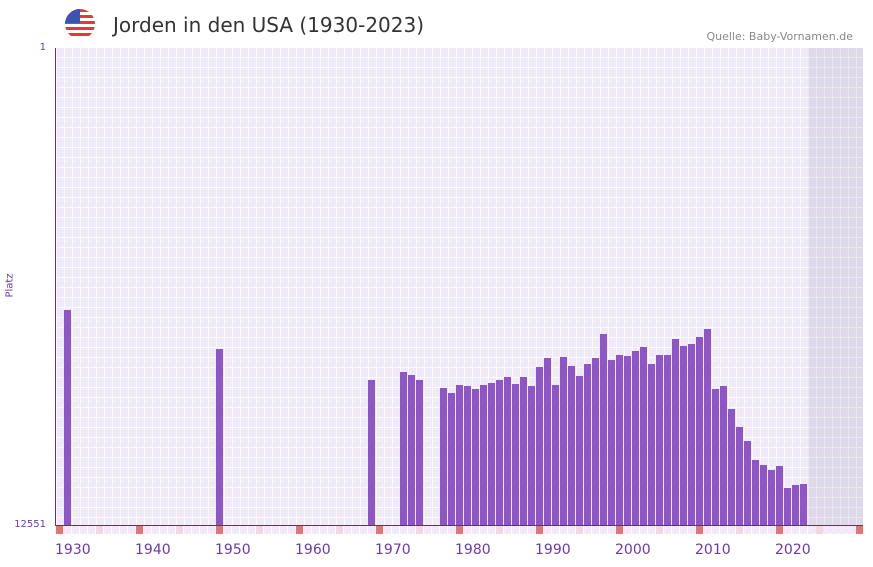 Image resolution: width=873 pixels, height=567 pixels. I want to click on bar-1991, so click(547, 441).